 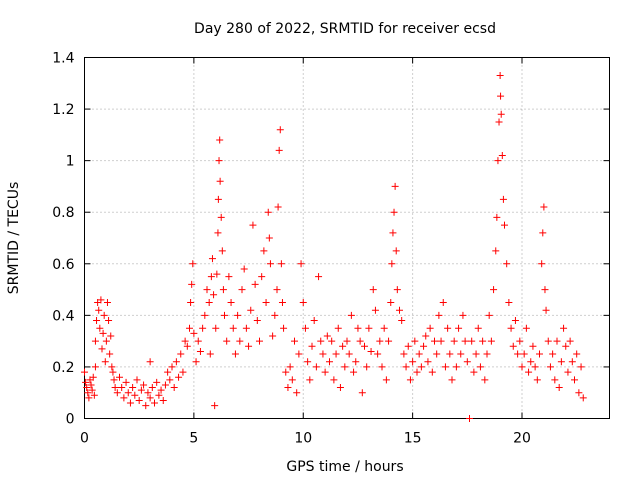 What do you see at coordinates (84, 439) in the screenshot?
I see `x-tick-label: 0` at bounding box center [84, 439].